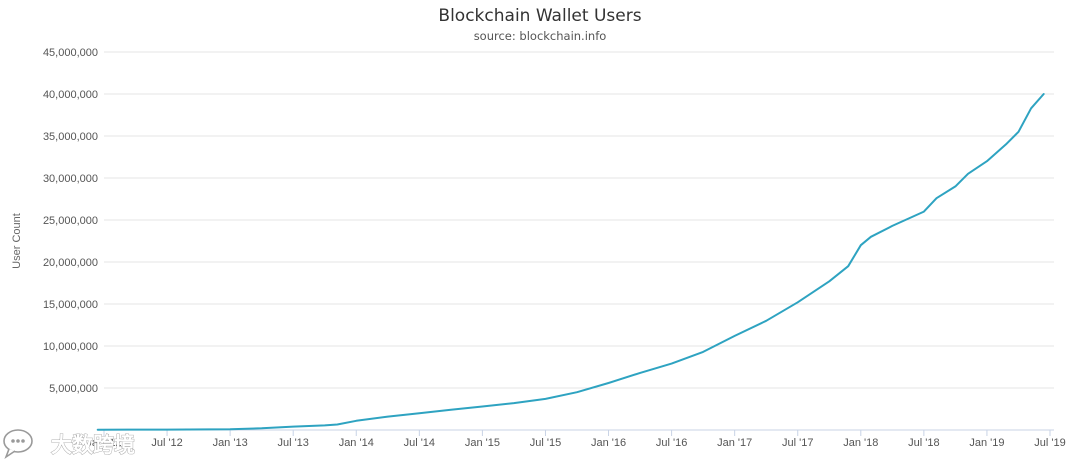  I want to click on chart-title: Blockchain Wallet Users, so click(539, 16).